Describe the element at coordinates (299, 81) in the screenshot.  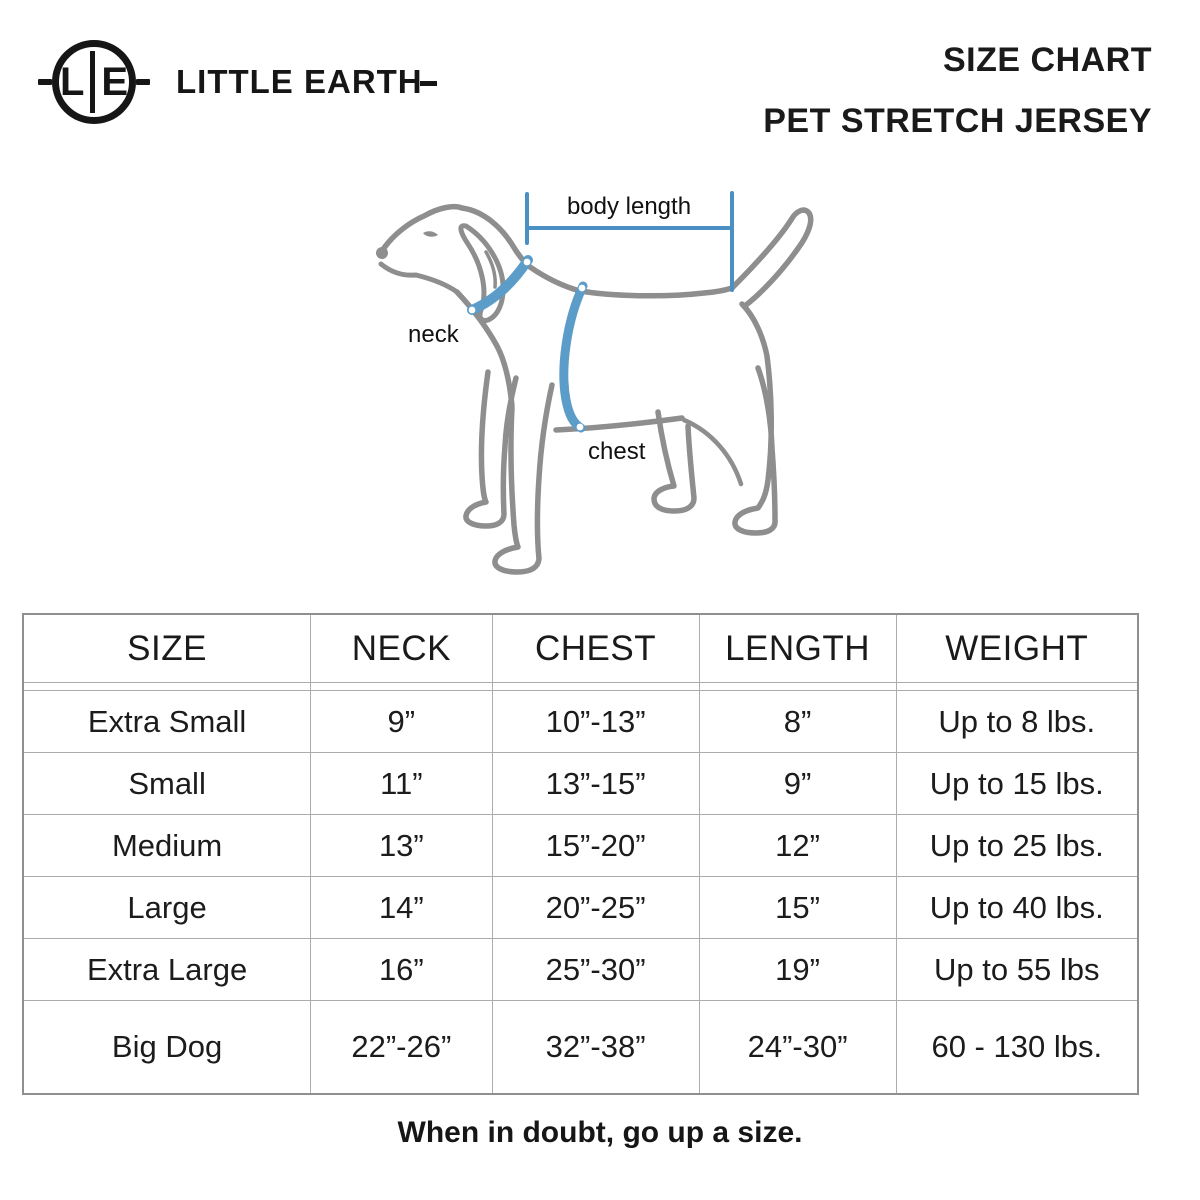
I see `brand-name: LITTLE EARTH` at that location.